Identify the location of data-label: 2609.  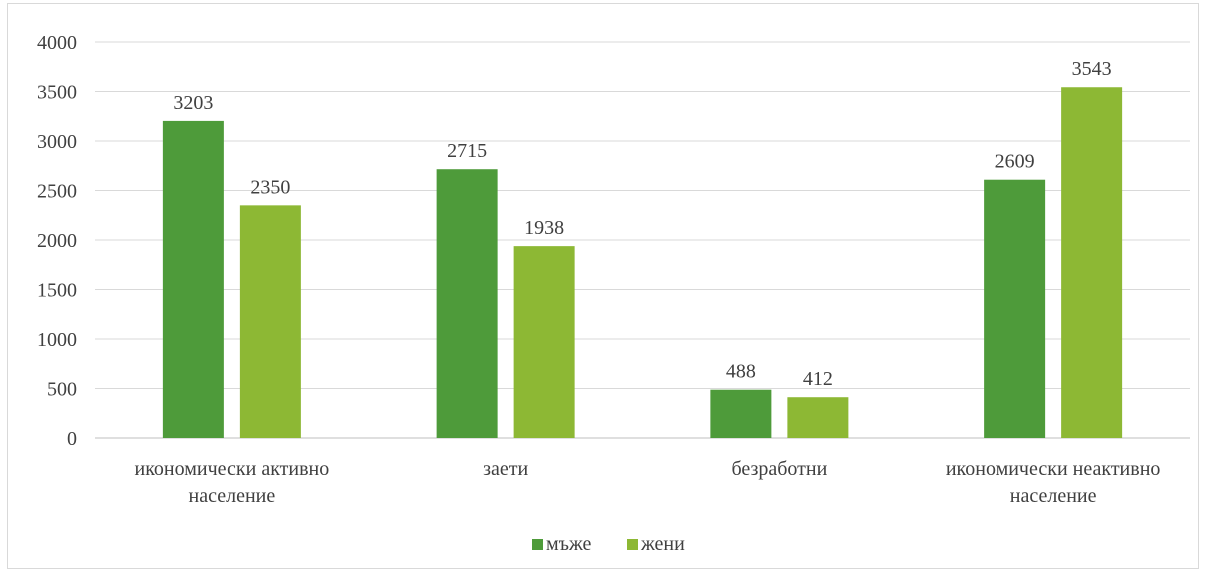
(1015, 162).